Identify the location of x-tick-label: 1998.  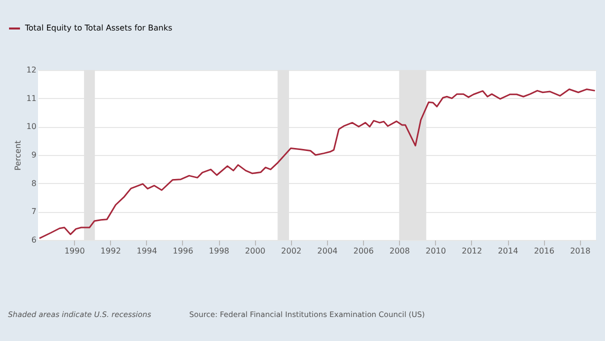
(219, 251).